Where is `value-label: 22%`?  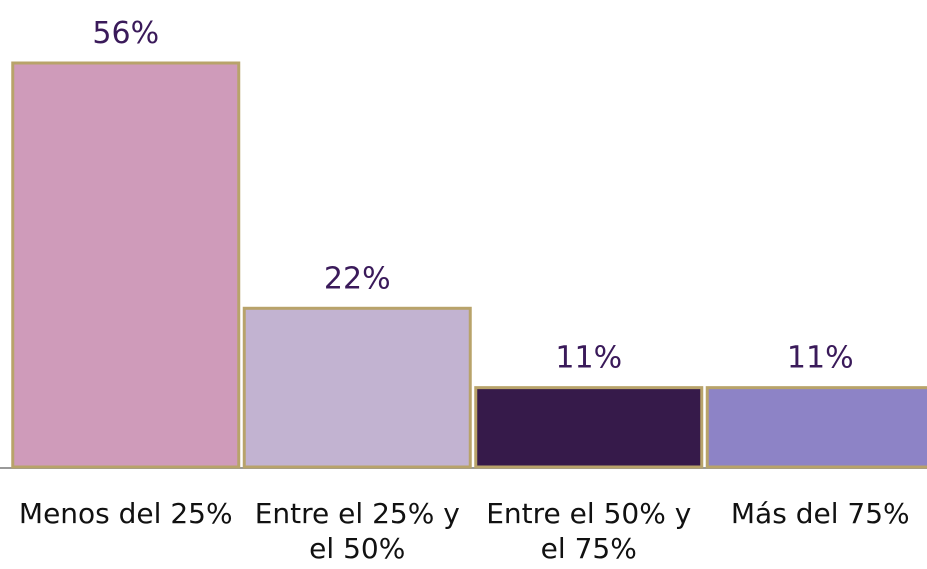 value-label: 22% is located at coordinates (357, 278).